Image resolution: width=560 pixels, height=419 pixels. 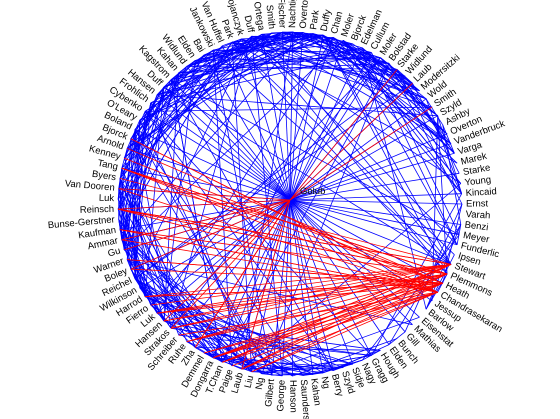 What do you see at coordinates (305, 399) in the screenshot?
I see `node-label: Saunders` at bounding box center [305, 399].